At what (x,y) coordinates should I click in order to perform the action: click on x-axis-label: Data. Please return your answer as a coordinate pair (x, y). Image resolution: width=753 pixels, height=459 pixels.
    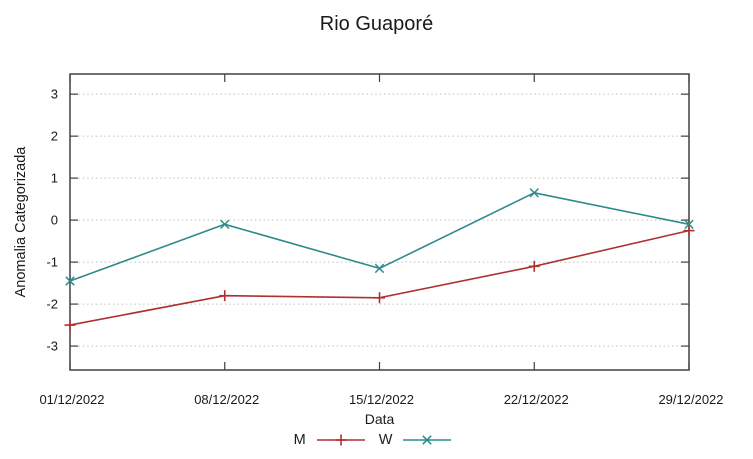
    Looking at the image, I should click on (379, 419).